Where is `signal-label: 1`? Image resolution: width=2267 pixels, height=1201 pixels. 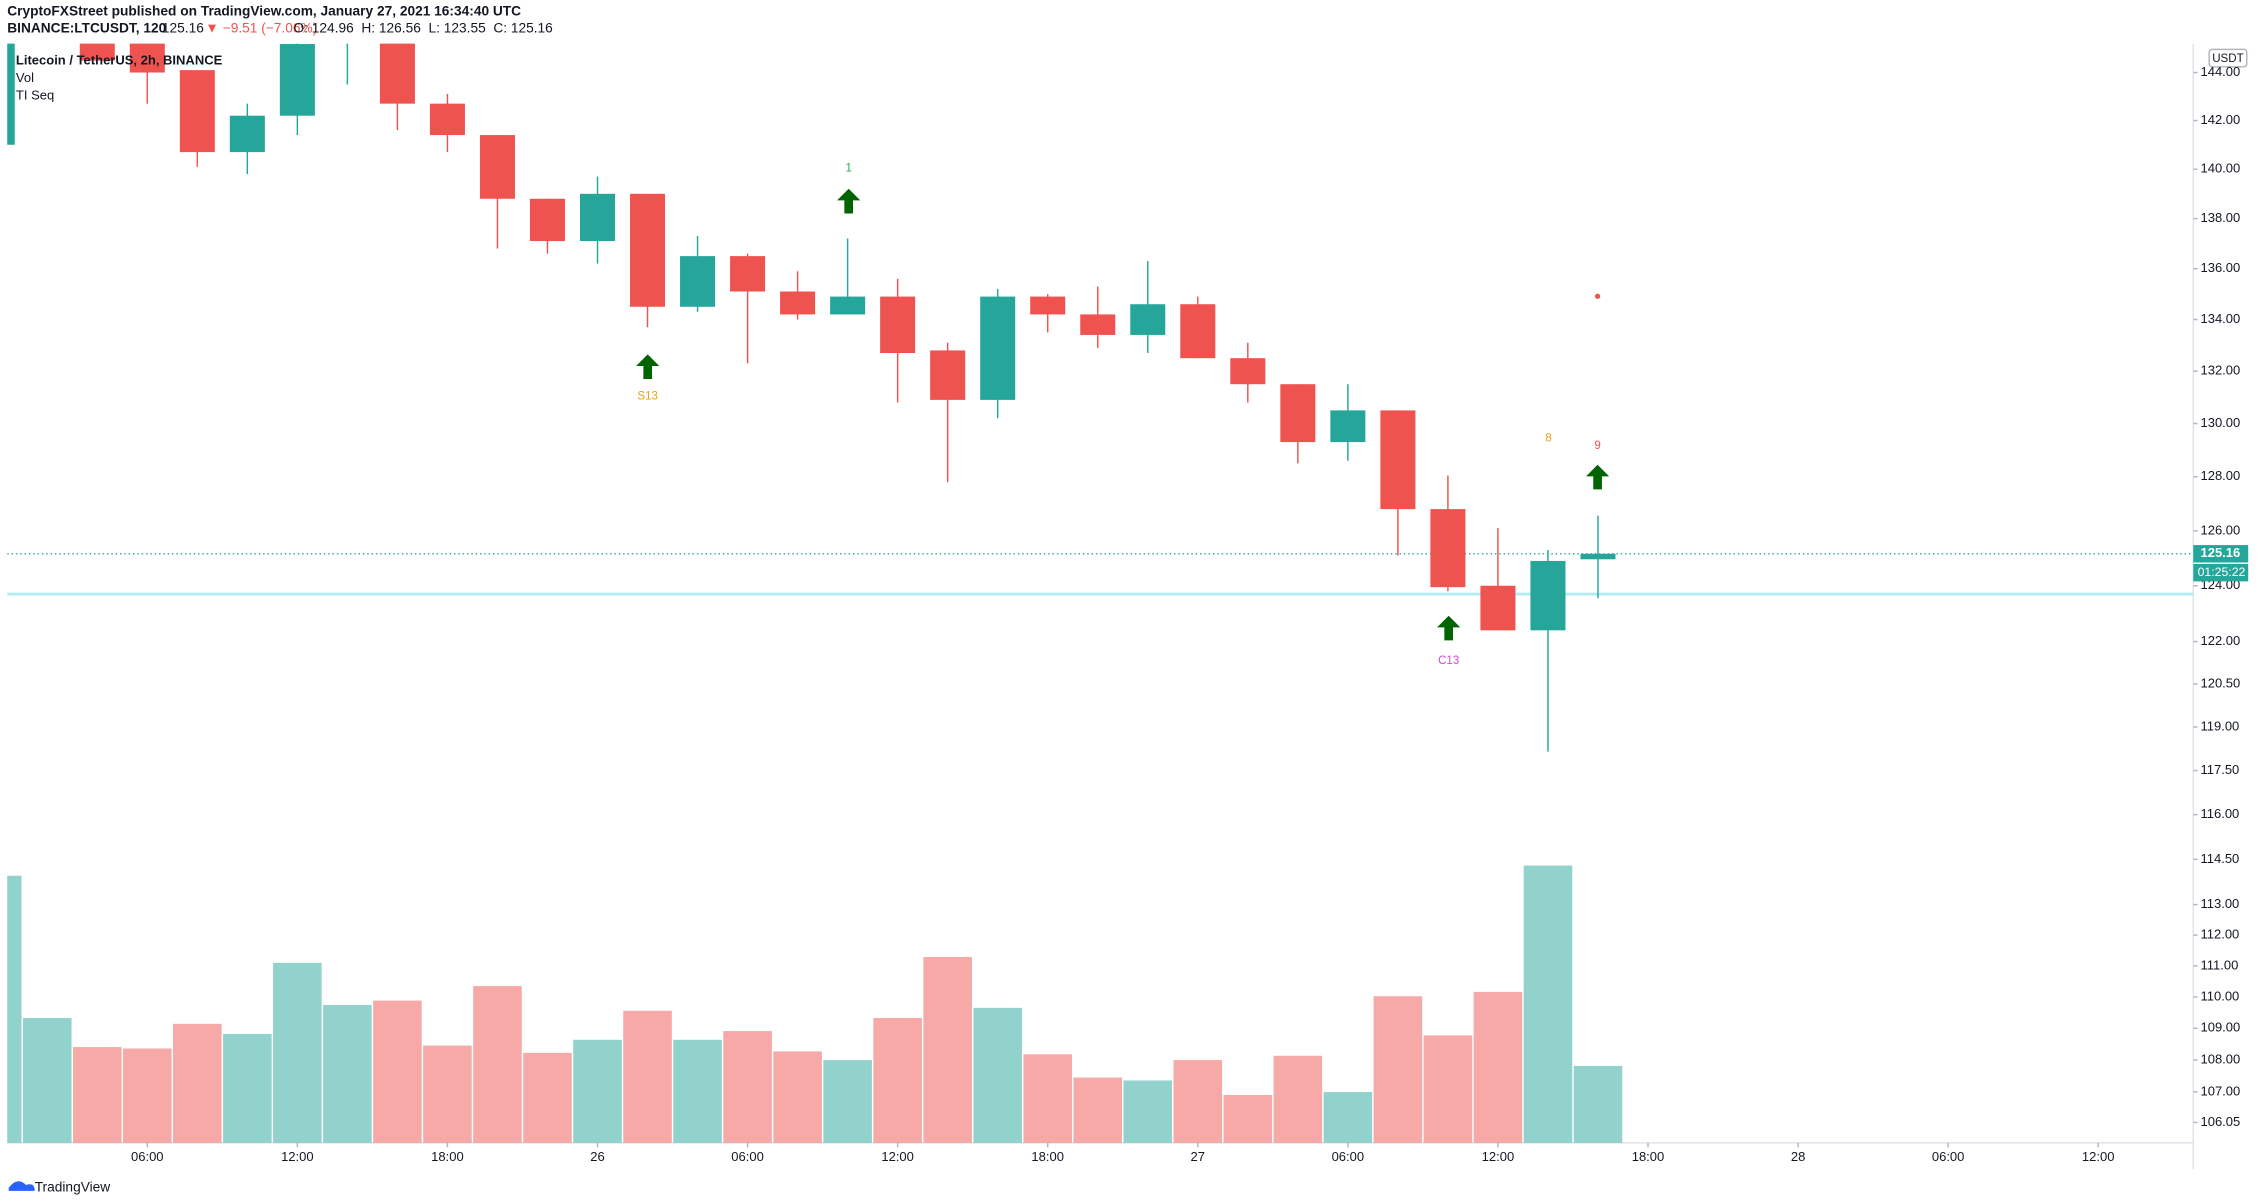 signal-label: 1 is located at coordinates (848, 169).